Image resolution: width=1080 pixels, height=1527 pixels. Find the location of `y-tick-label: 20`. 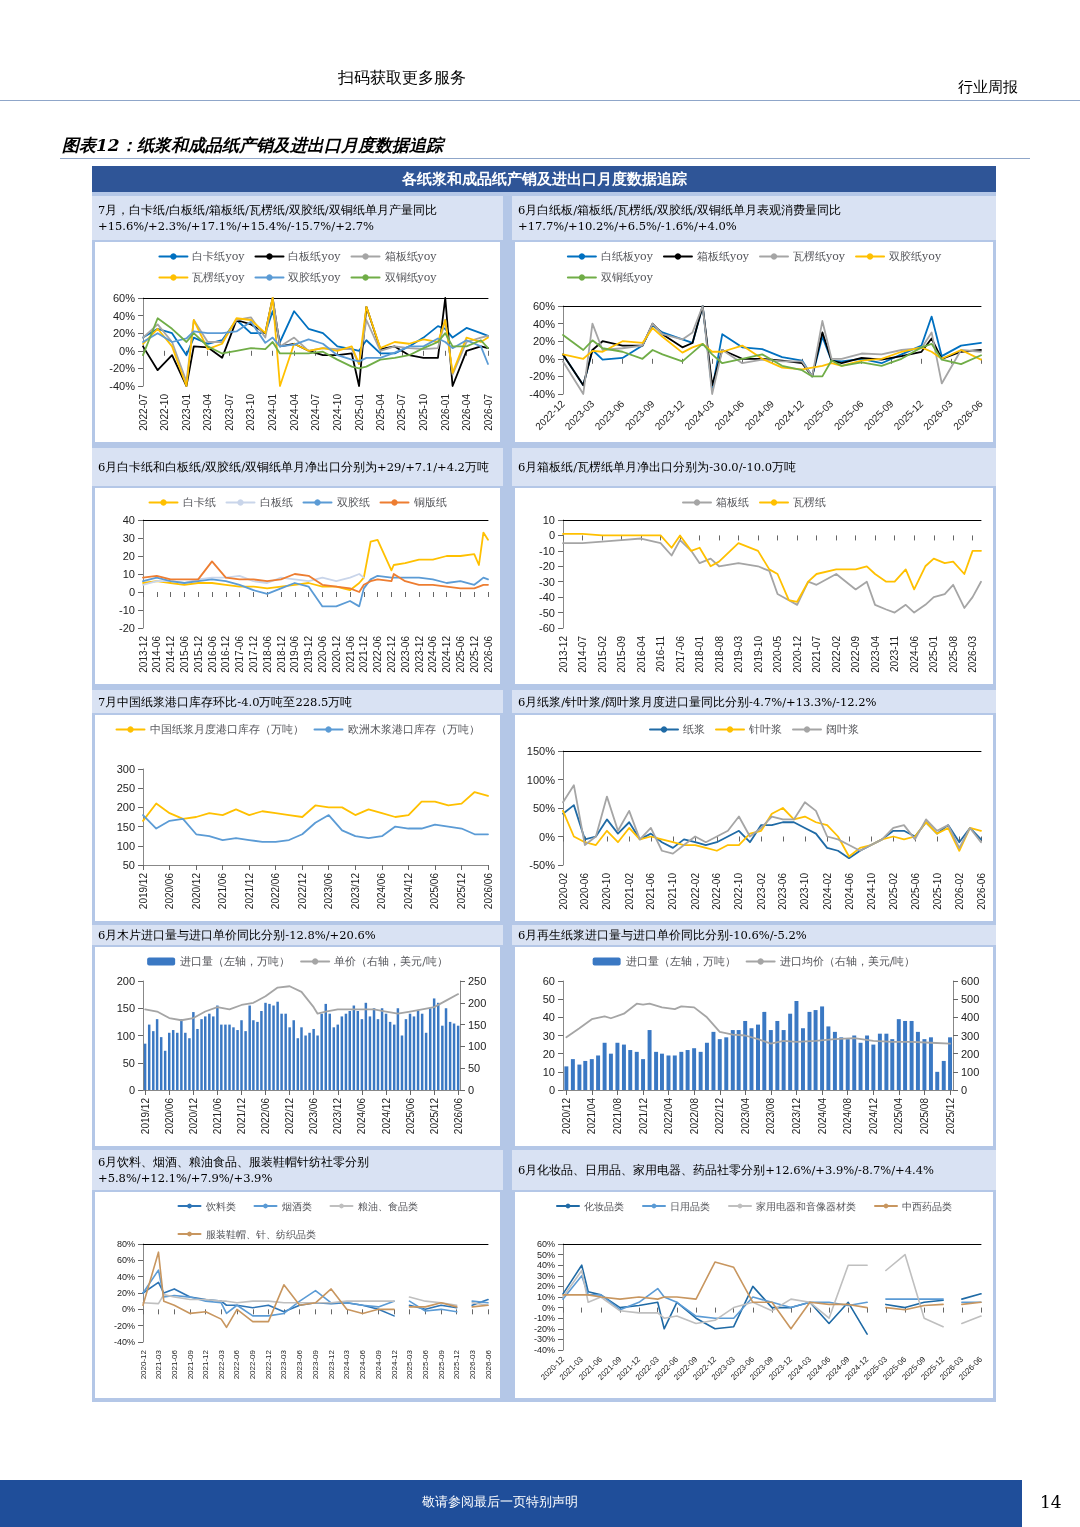

y-tick-label: 20 is located at coordinates (548, 1053).